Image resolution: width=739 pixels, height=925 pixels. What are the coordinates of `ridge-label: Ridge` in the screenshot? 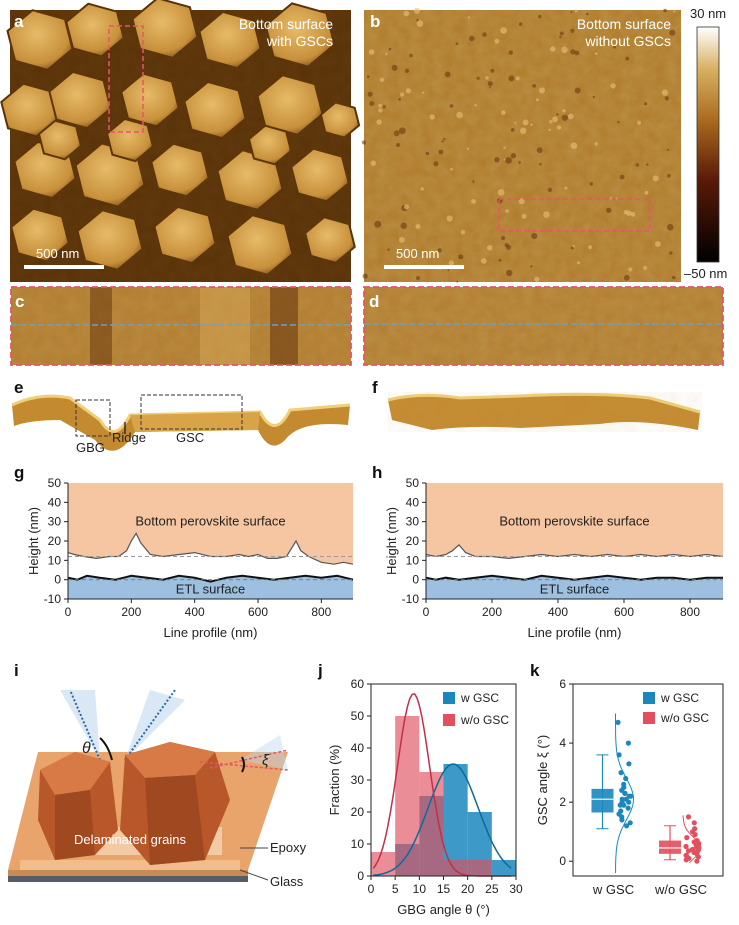 It's located at (129, 437).